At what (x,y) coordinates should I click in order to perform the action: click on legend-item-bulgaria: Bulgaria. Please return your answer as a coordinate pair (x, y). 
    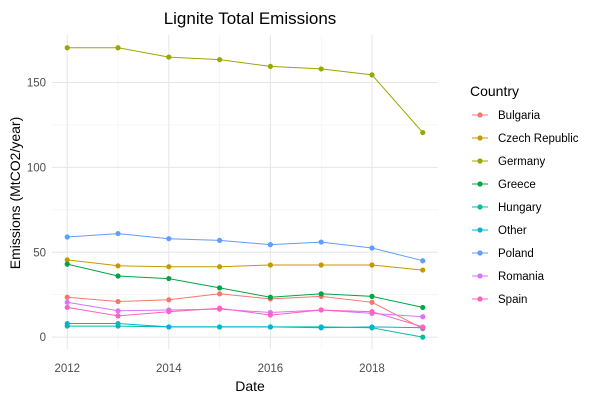
    Looking at the image, I should click on (506, 116).